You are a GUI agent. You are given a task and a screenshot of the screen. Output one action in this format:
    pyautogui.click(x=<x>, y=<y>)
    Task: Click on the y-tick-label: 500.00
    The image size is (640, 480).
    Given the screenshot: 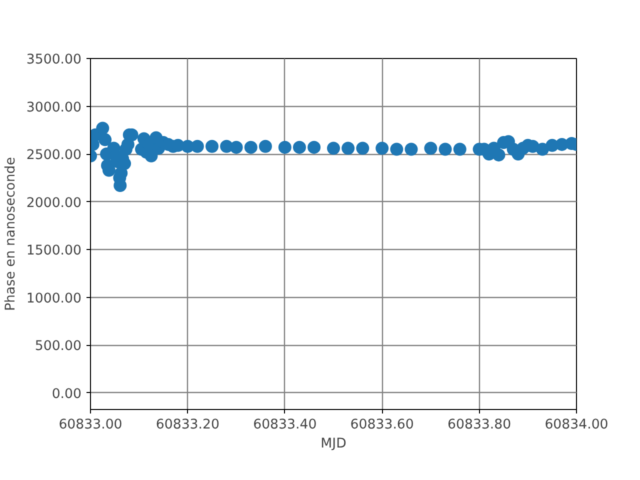 What is the action you would take?
    pyautogui.click(x=58, y=346)
    